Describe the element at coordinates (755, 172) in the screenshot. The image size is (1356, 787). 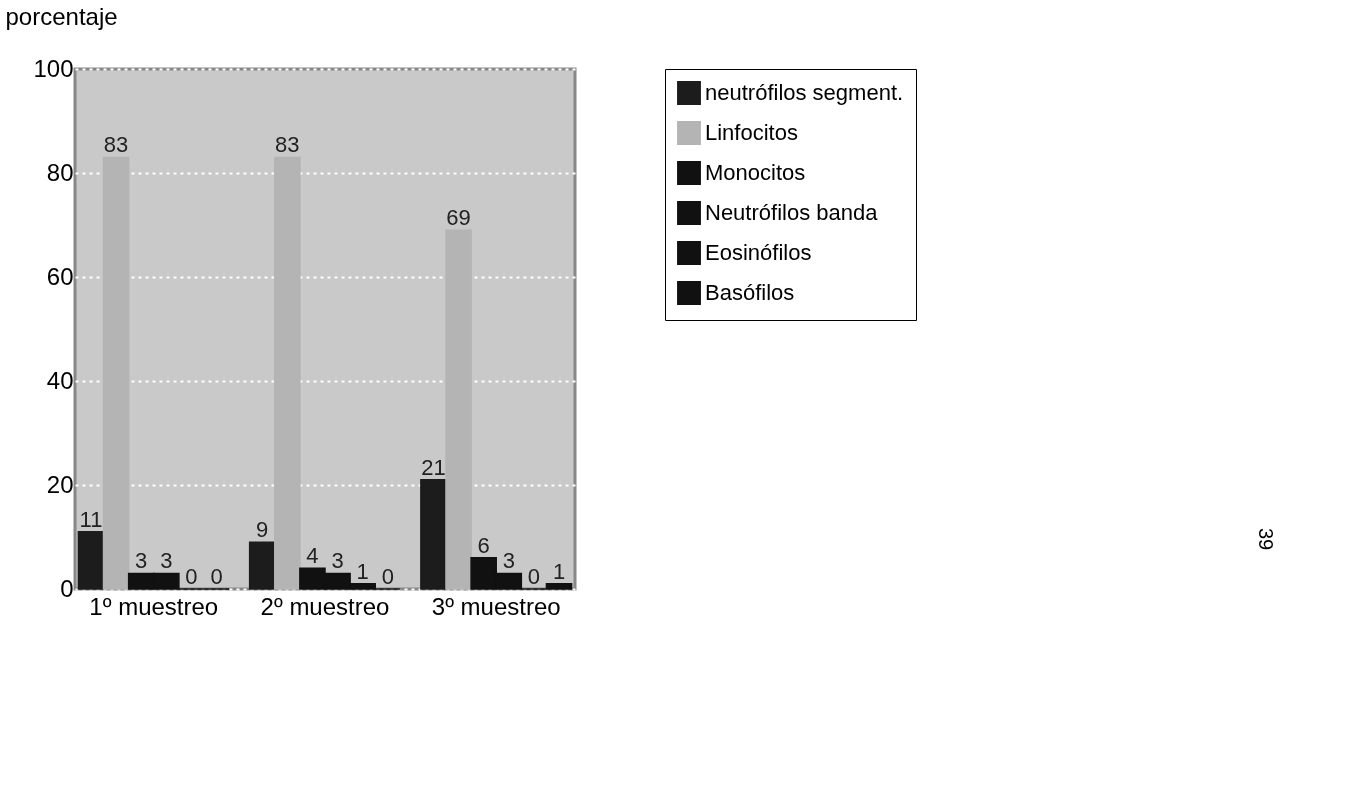
I see `legend-label: Monocitos` at that location.